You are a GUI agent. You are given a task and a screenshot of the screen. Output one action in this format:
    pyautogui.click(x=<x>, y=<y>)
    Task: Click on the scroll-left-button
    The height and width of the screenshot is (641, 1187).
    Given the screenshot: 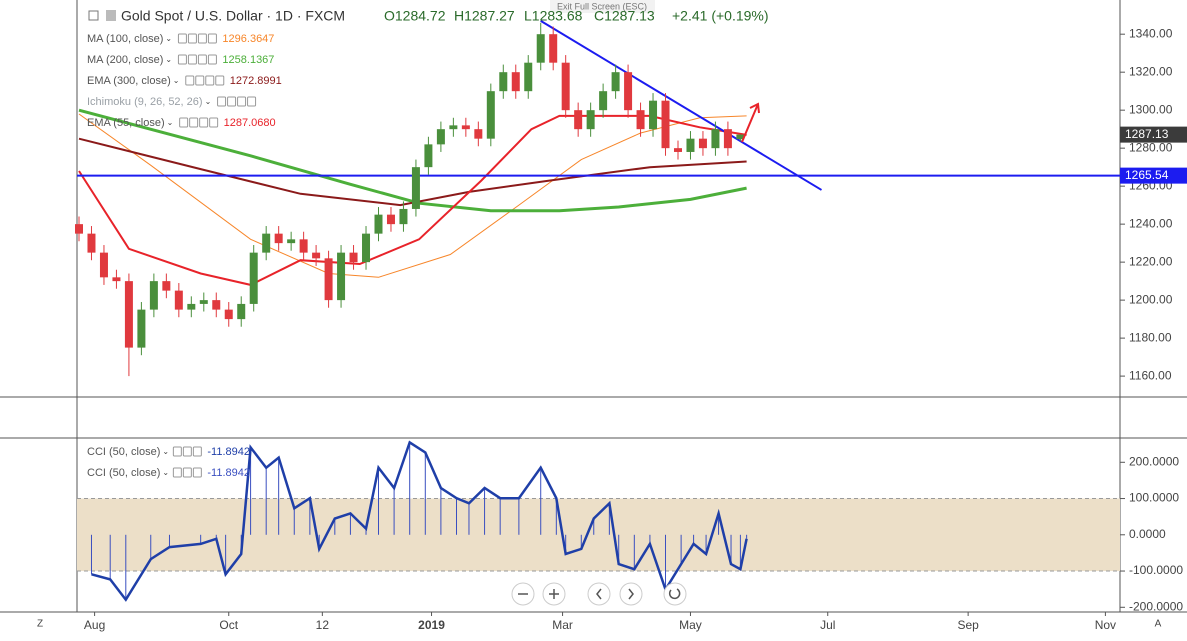 What is the action you would take?
    pyautogui.click(x=599, y=594)
    